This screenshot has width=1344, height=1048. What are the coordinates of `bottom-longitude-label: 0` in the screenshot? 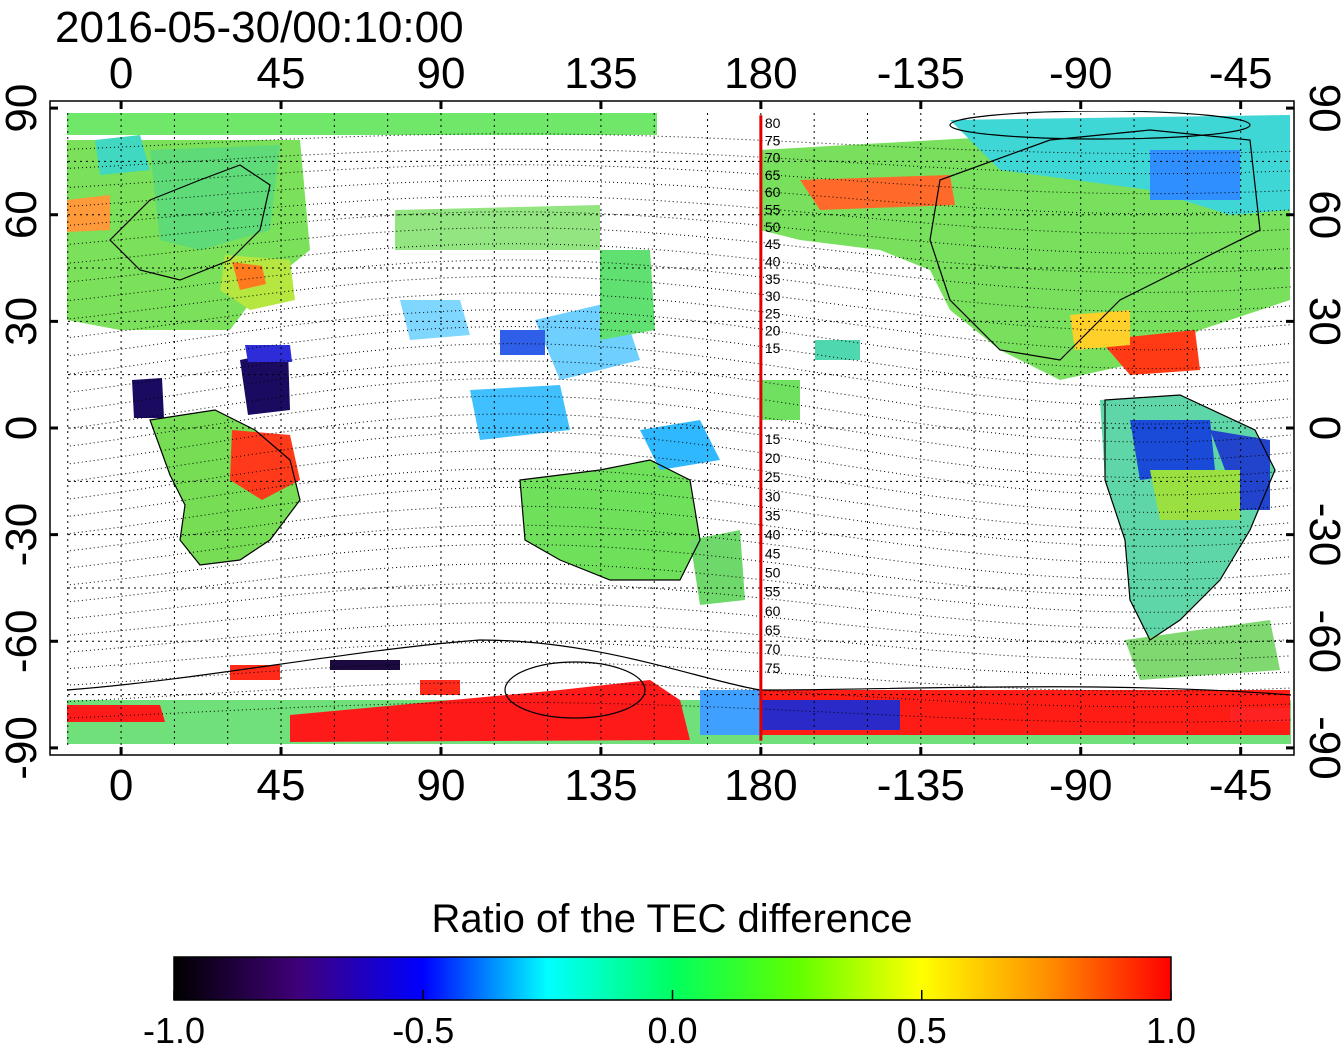 It's located at (121, 785).